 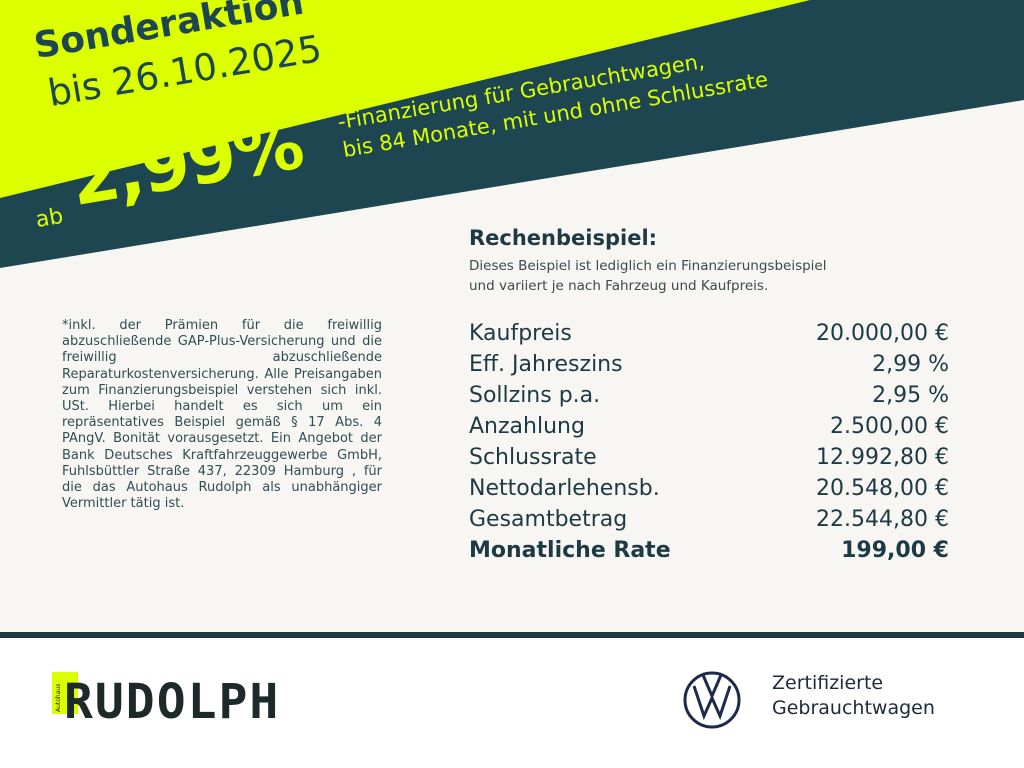 What do you see at coordinates (882, 488) in the screenshot?
I see `row-value: 20.548,00 €` at bounding box center [882, 488].